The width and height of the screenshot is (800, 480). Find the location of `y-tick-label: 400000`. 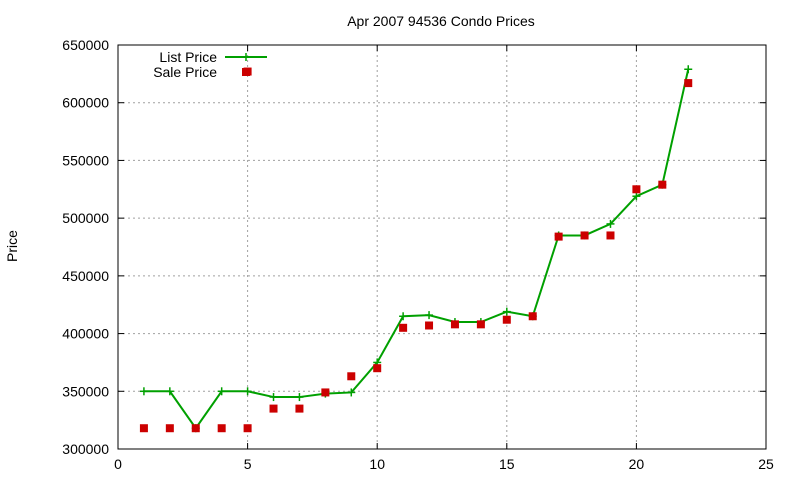

y-tick-label: 400000 is located at coordinates (85, 334).